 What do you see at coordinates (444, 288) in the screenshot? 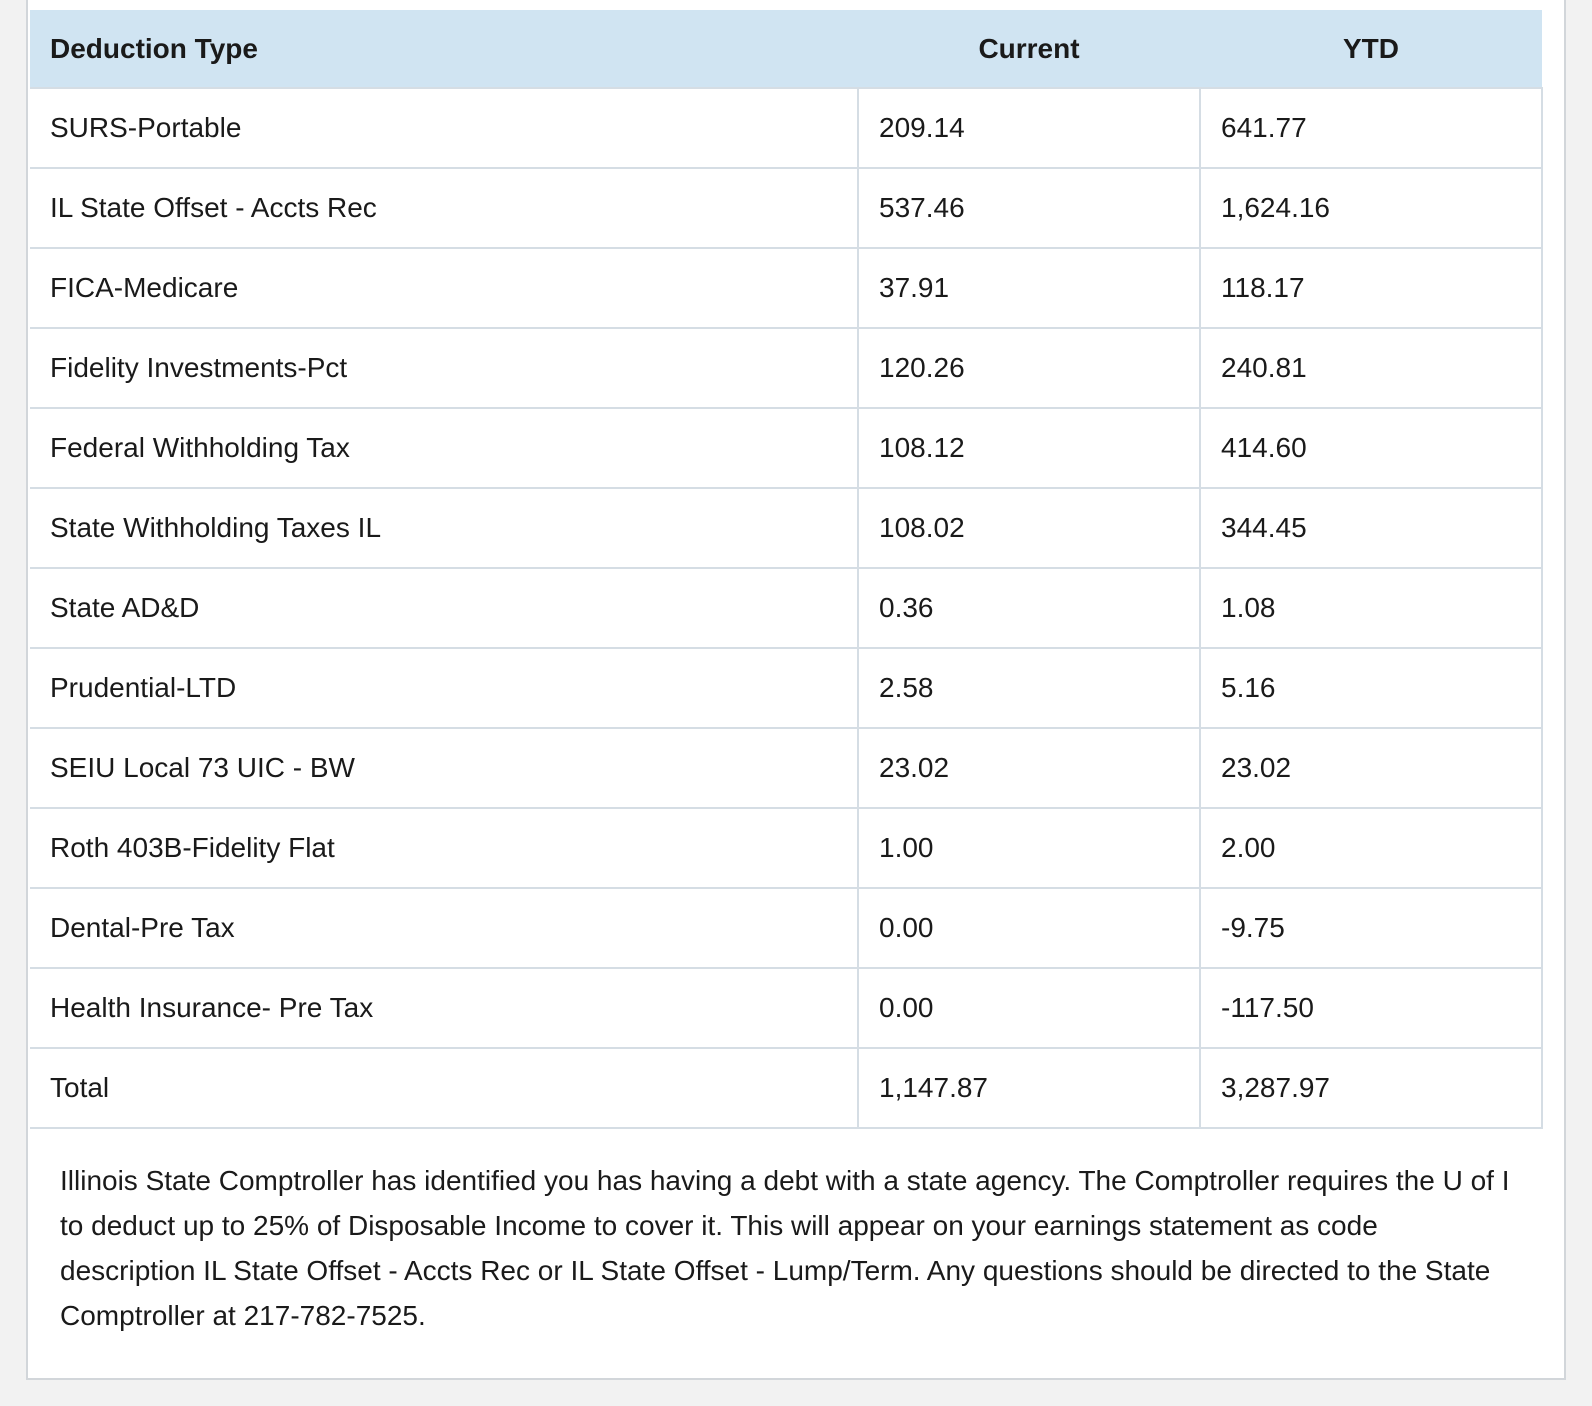
I see `deduction-type-cell: FICA-Medicare` at bounding box center [444, 288].